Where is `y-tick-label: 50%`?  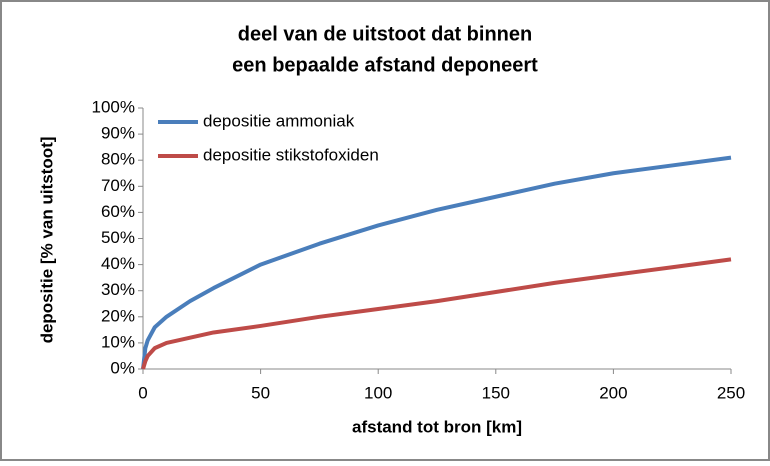
y-tick-label: 50% is located at coordinates (118, 237).